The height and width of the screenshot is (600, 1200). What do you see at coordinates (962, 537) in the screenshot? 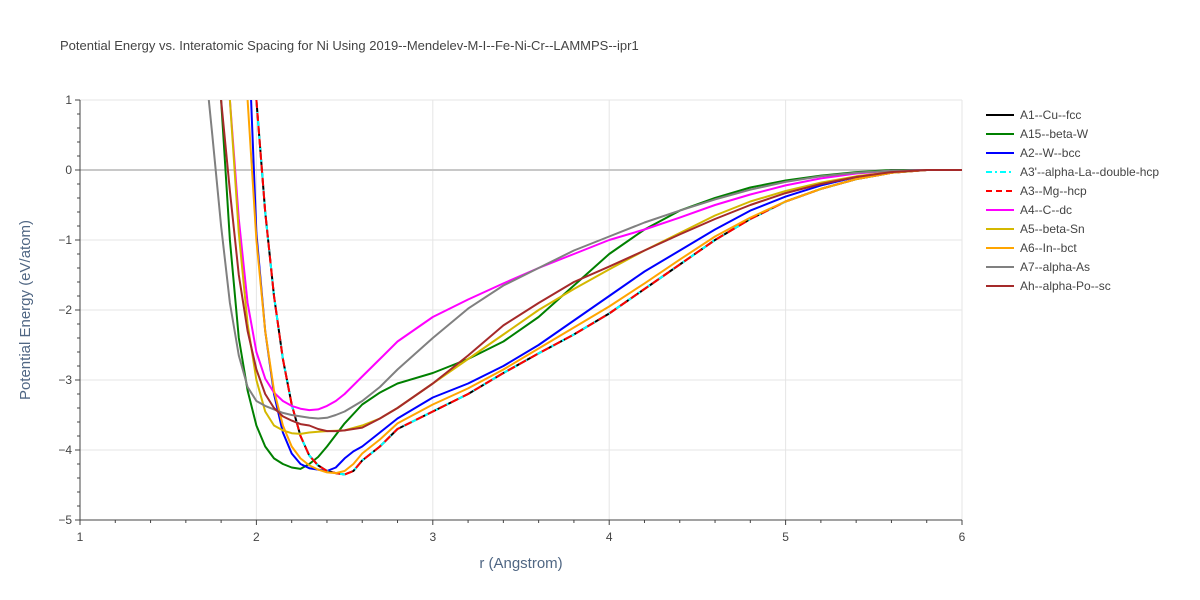
I see `x-tick-label: 6` at bounding box center [962, 537].